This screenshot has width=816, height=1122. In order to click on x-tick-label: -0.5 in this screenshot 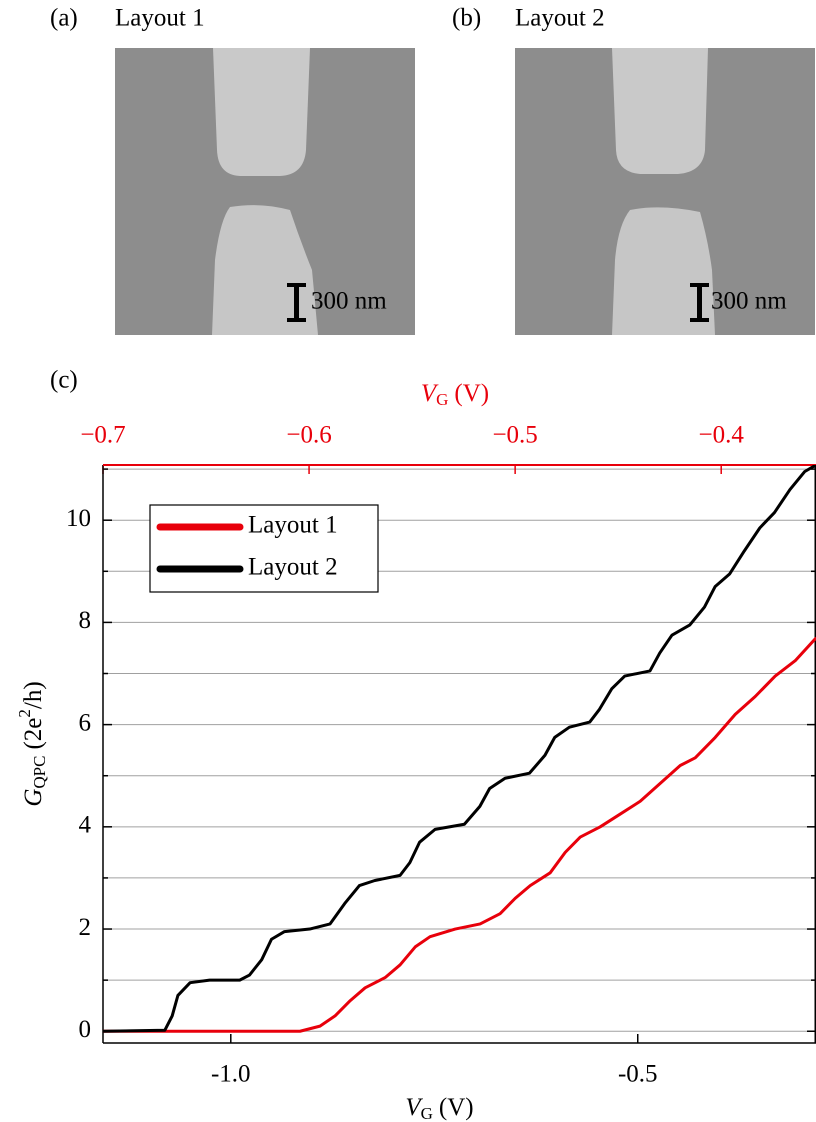, I will do `click(638, 1074)`.